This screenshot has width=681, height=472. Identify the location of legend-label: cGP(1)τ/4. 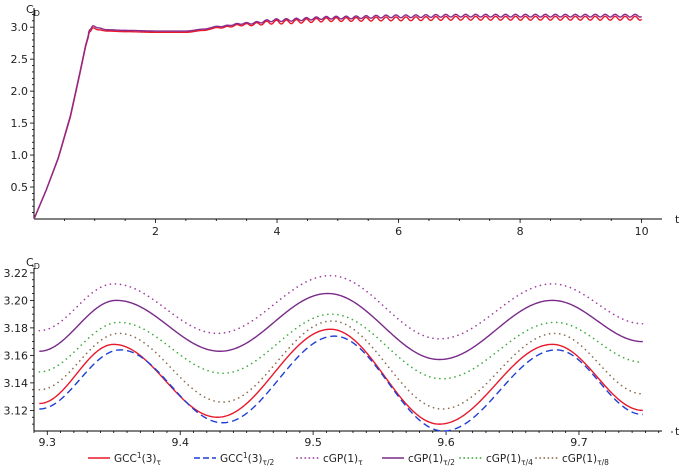
(509, 460).